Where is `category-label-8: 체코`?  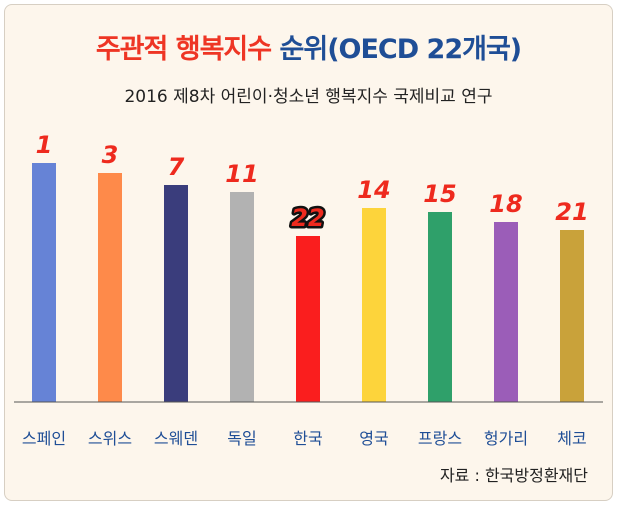 category-label-8: 체코 is located at coordinates (571, 438).